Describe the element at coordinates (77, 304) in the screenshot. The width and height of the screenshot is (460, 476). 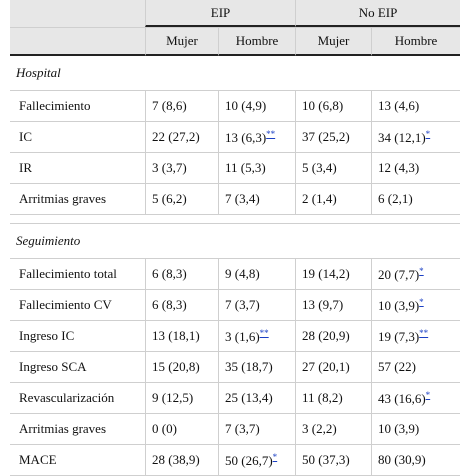
I see `row-label: Fallecimiento CV` at that location.